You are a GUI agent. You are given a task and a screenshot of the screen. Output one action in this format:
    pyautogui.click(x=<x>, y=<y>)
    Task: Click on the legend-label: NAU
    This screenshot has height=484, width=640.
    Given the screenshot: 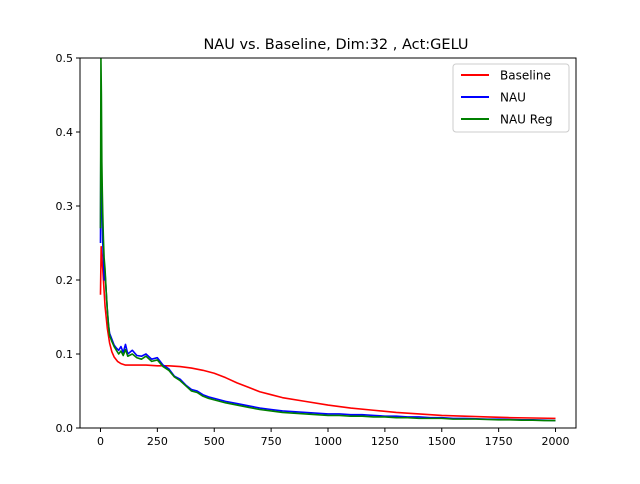 What is the action you would take?
    pyautogui.click(x=513, y=98)
    